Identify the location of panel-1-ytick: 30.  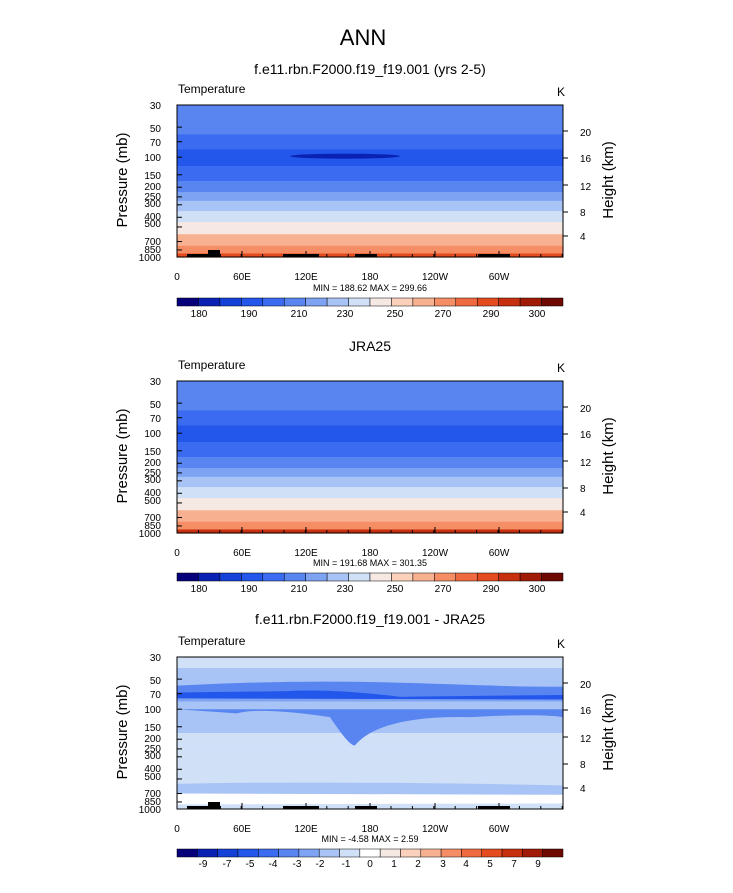
(156, 106).